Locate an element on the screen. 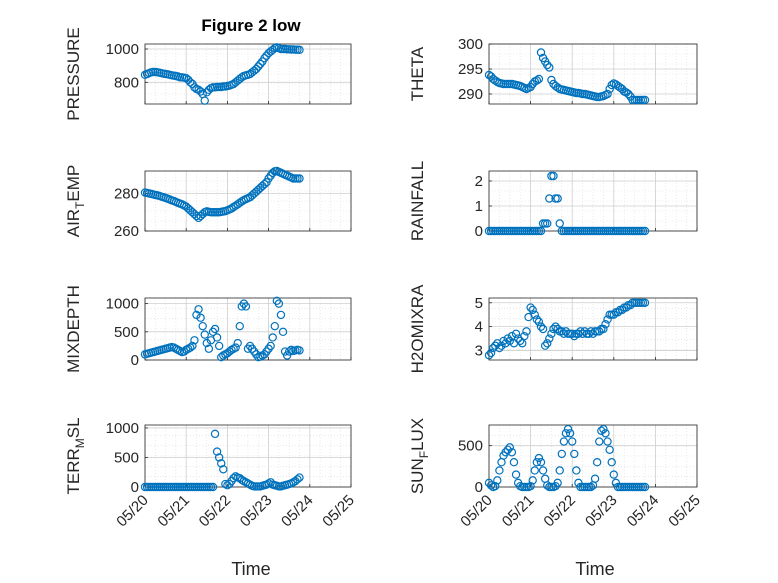 Image resolution: width=778 pixels, height=583 pixels. y-tick-label: 800 is located at coordinates (126, 82).